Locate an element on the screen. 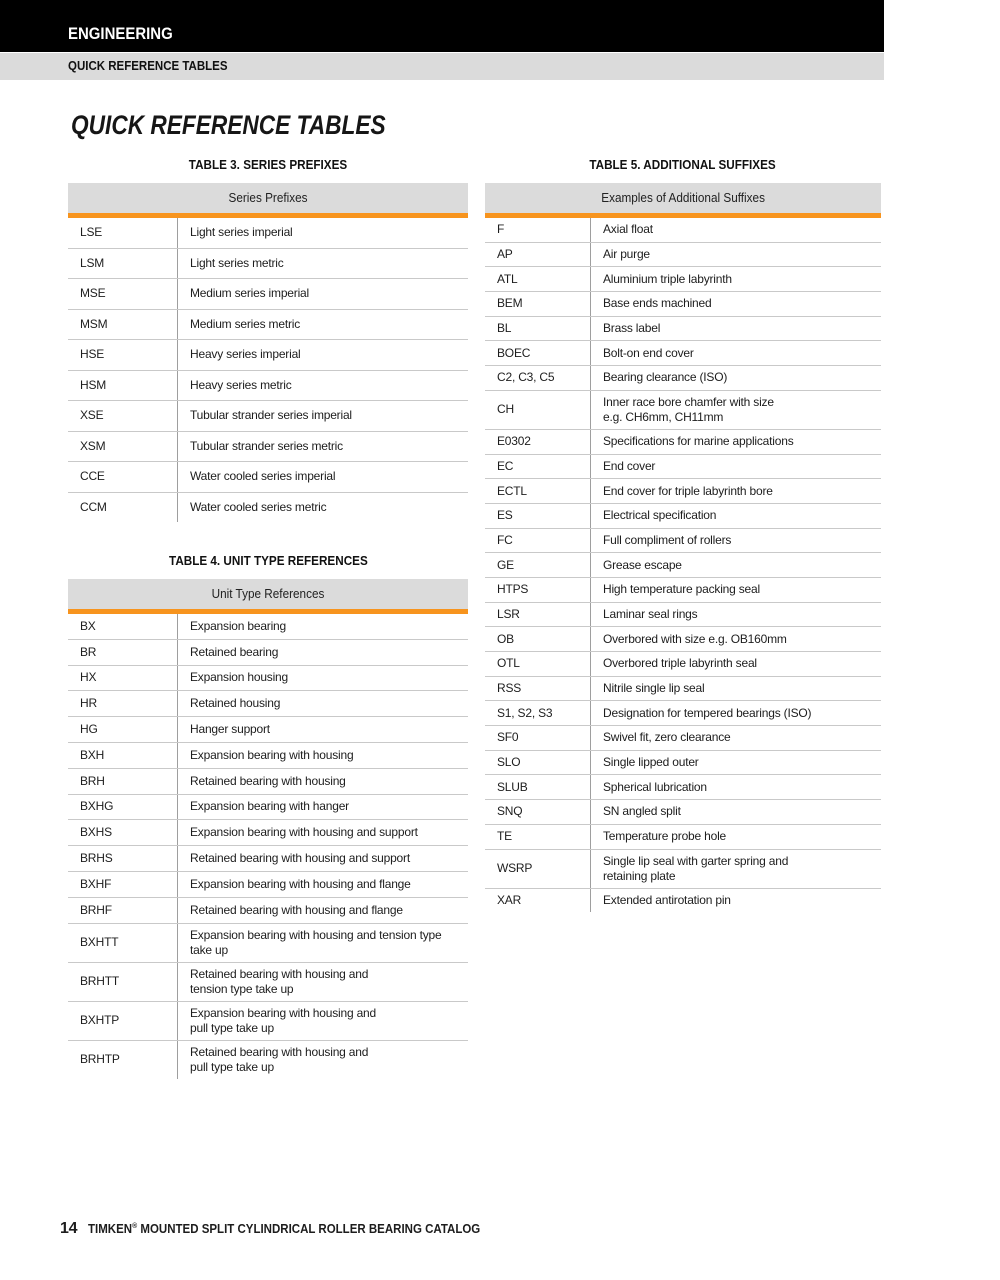 This screenshot has width=1000, height=1280. row-code: TE is located at coordinates (504, 836).